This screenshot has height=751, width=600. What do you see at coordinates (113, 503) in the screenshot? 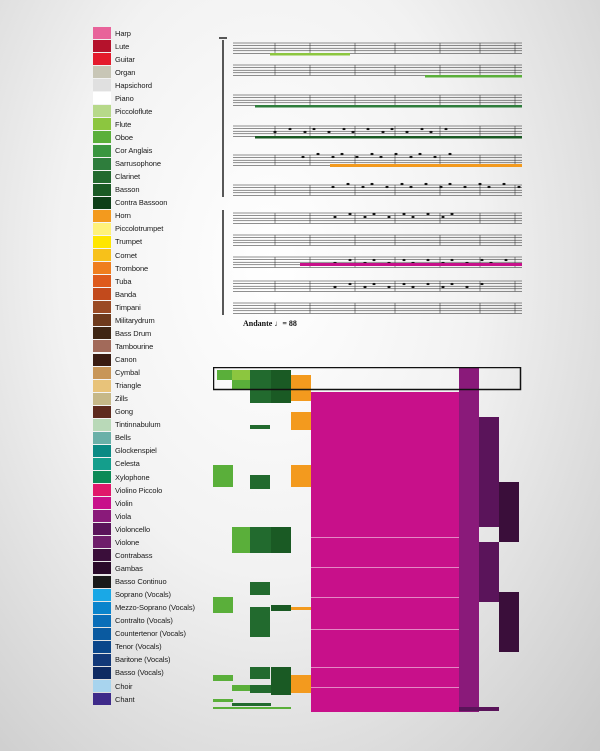
I see `legend-item: Violin` at bounding box center [113, 503].